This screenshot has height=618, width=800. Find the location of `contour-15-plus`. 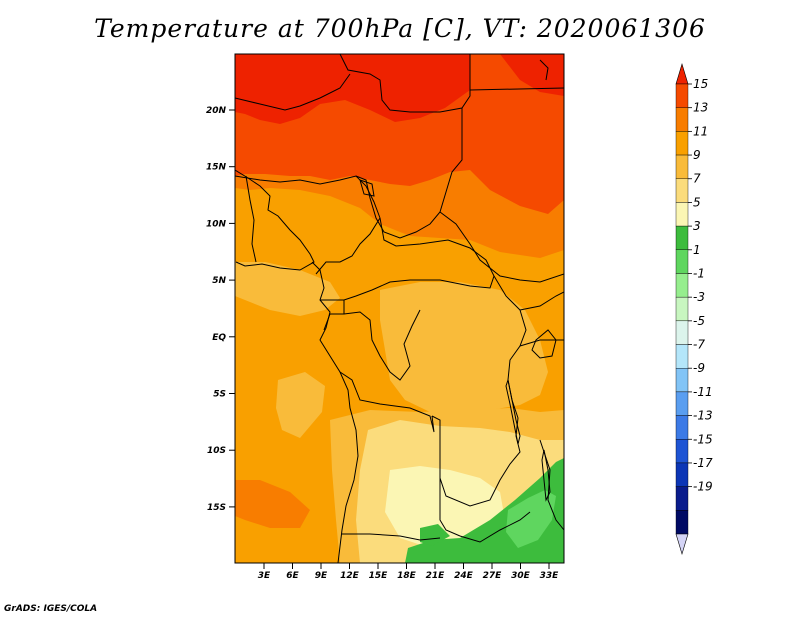

contour-15-plus is located at coordinates (352, 89).